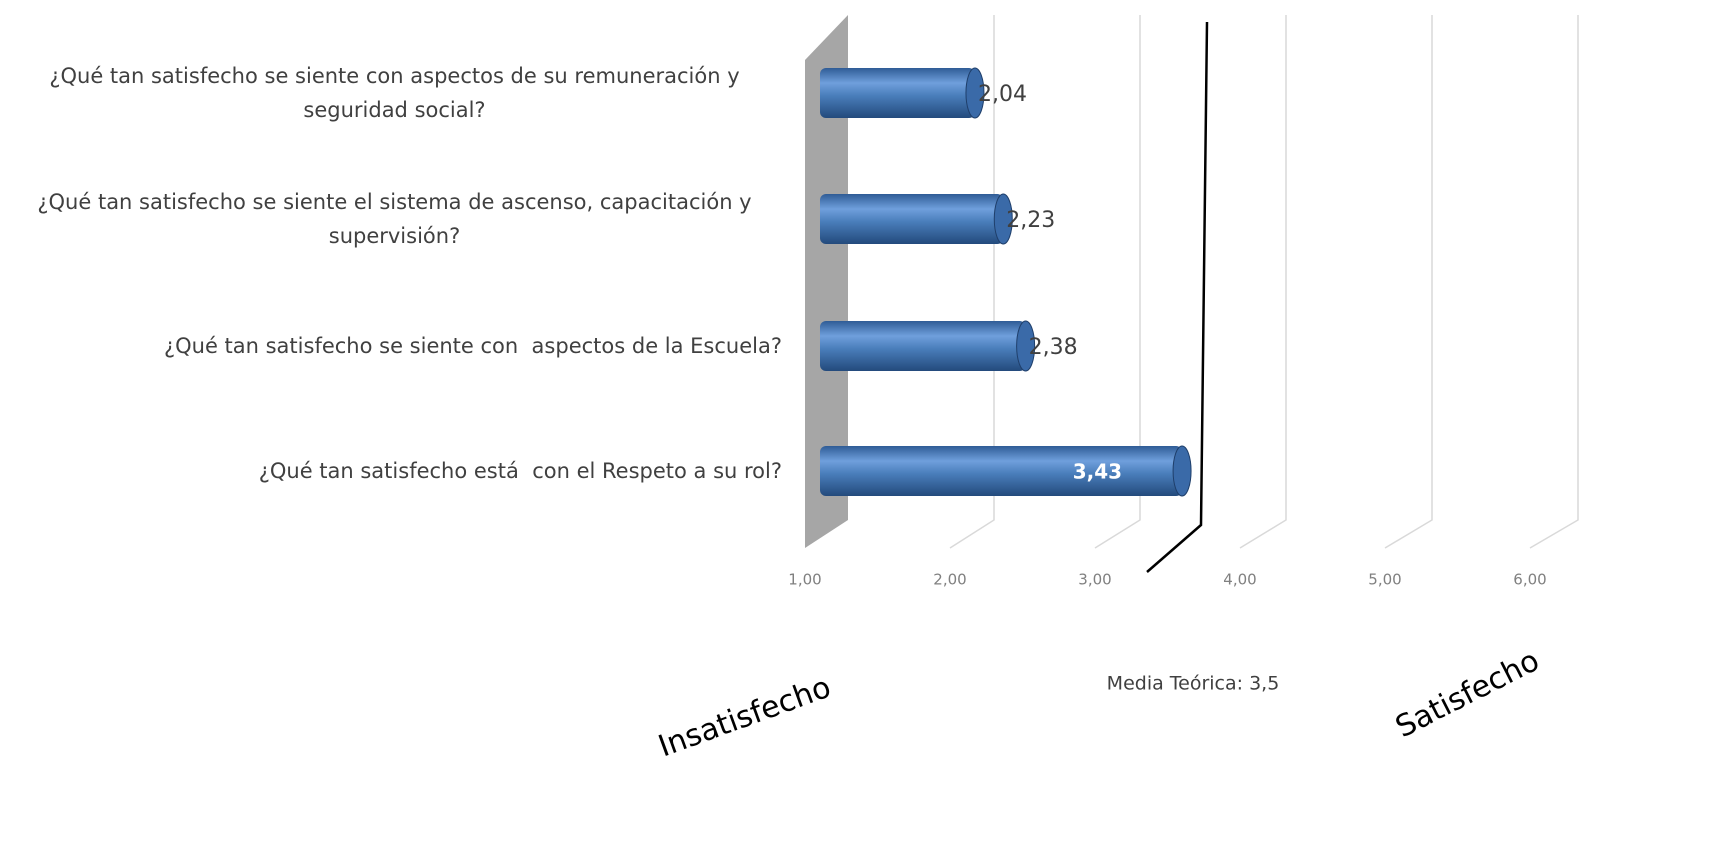 This screenshot has width=1733, height=853. Describe the element at coordinates (1193, 684) in the screenshot. I see `reference-label: Media Teórica: 3,5` at that location.